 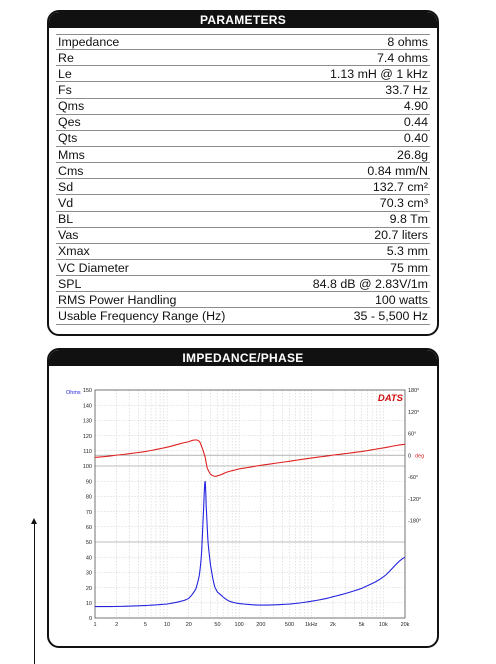 What do you see at coordinates (243, 58) in the screenshot?
I see `parameter-row: Re 7.4 ohms` at bounding box center [243, 58].